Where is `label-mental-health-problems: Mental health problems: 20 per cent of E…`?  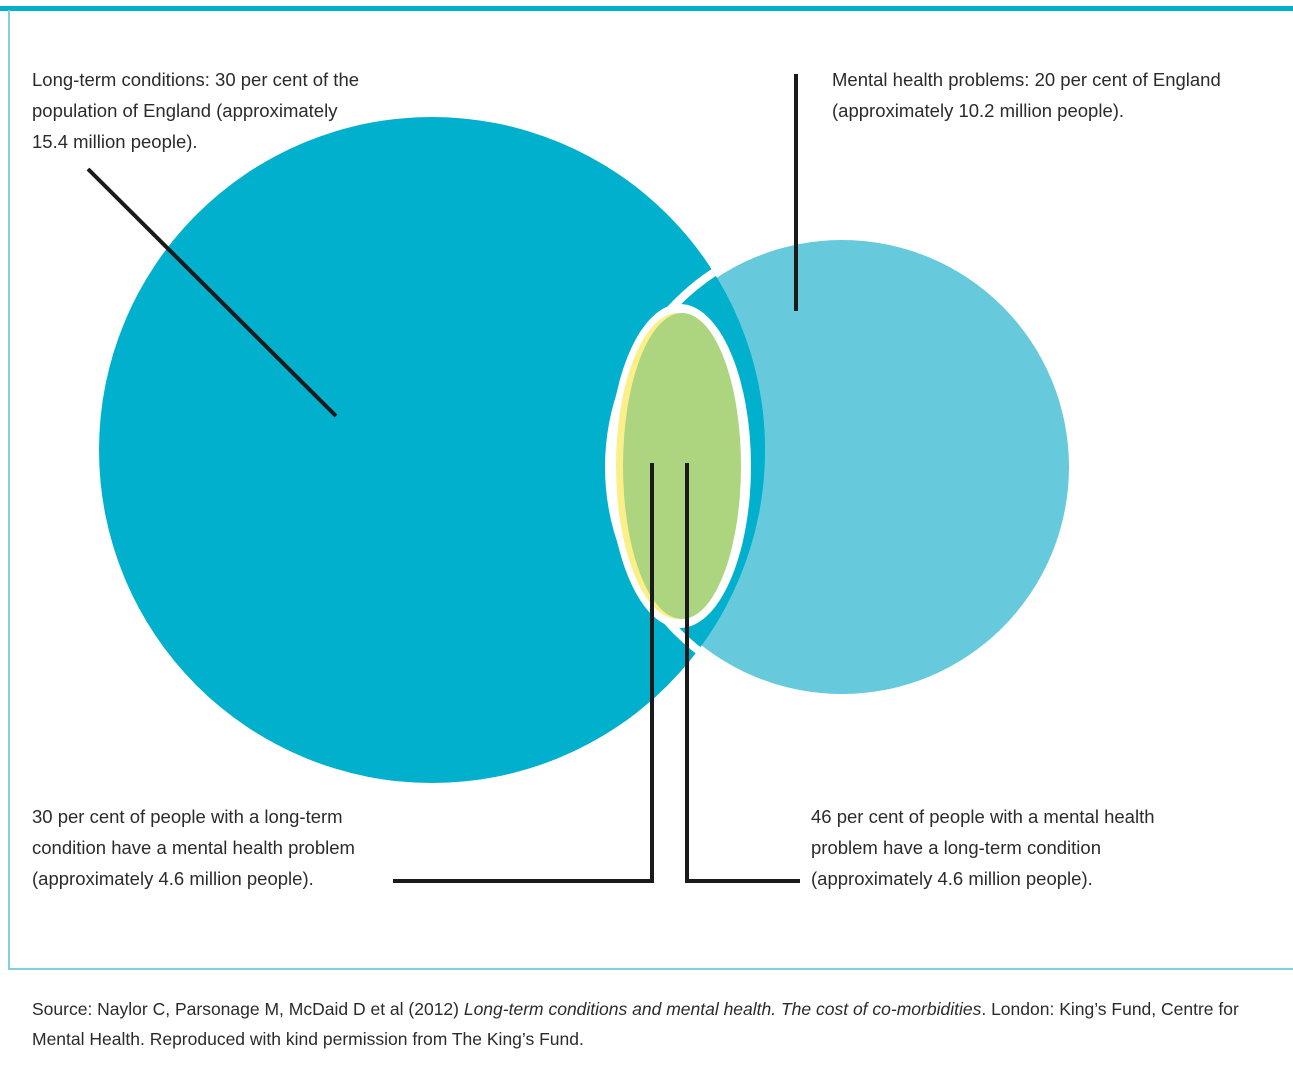 label-mental-health-problems: Mental health problems: 20 per cent of E… is located at coordinates (1026, 95).